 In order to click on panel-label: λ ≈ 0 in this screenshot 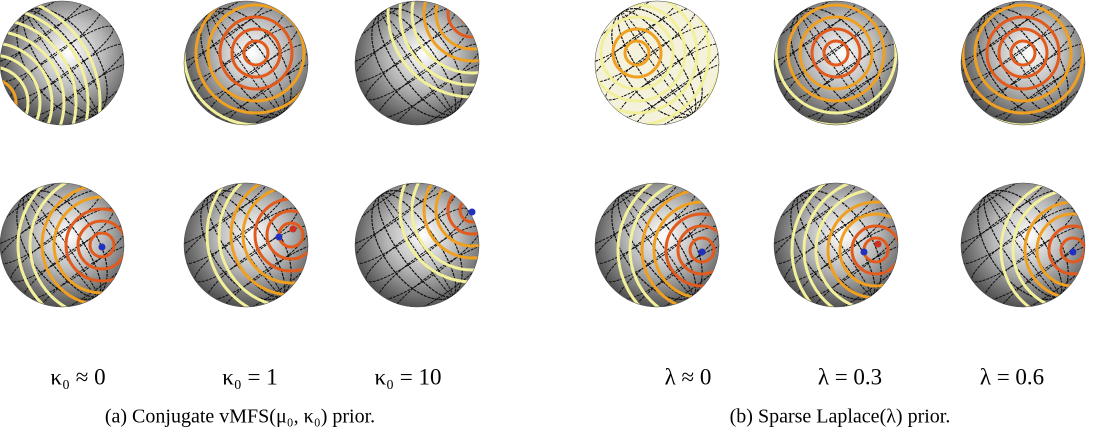, I will do `click(688, 376)`.